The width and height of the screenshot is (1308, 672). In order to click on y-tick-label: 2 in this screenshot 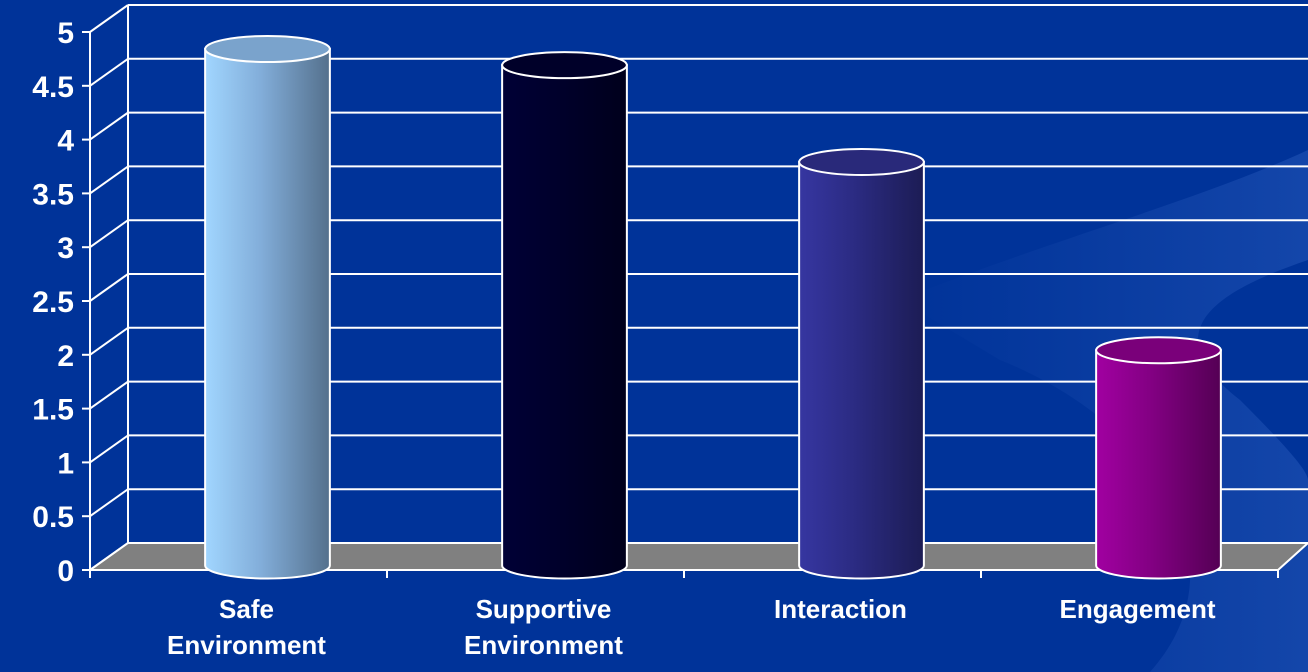, I will do `click(65, 356)`.